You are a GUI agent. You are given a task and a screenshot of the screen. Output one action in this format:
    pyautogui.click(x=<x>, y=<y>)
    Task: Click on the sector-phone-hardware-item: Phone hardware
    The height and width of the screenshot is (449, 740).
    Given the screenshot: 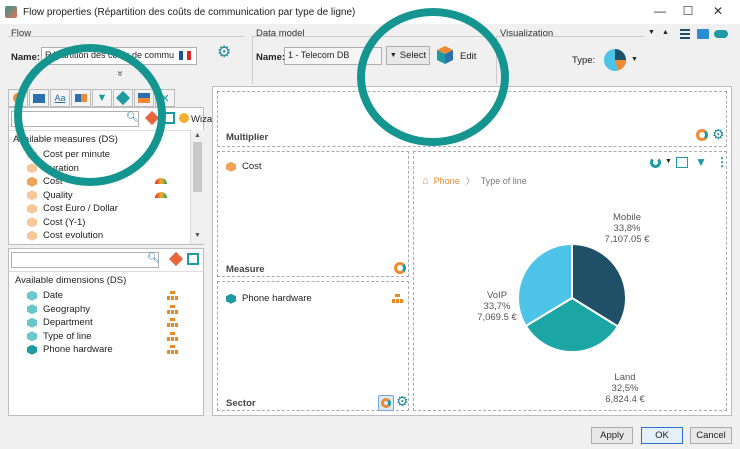 What is the action you would take?
    pyautogui.click(x=269, y=299)
    